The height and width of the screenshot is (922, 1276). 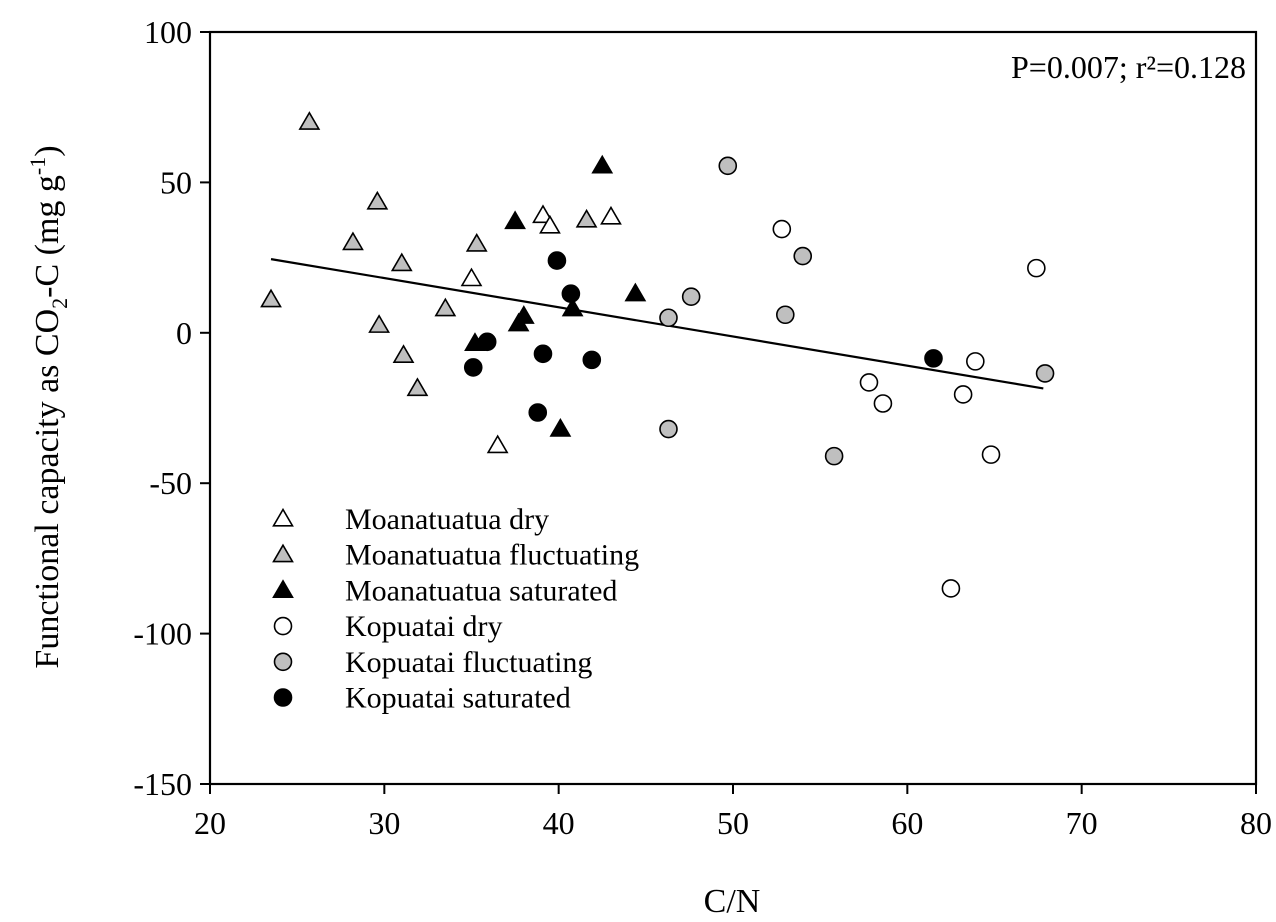 What do you see at coordinates (492, 555) in the screenshot?
I see `legend-label: Moanatuatua fluctuating` at bounding box center [492, 555].